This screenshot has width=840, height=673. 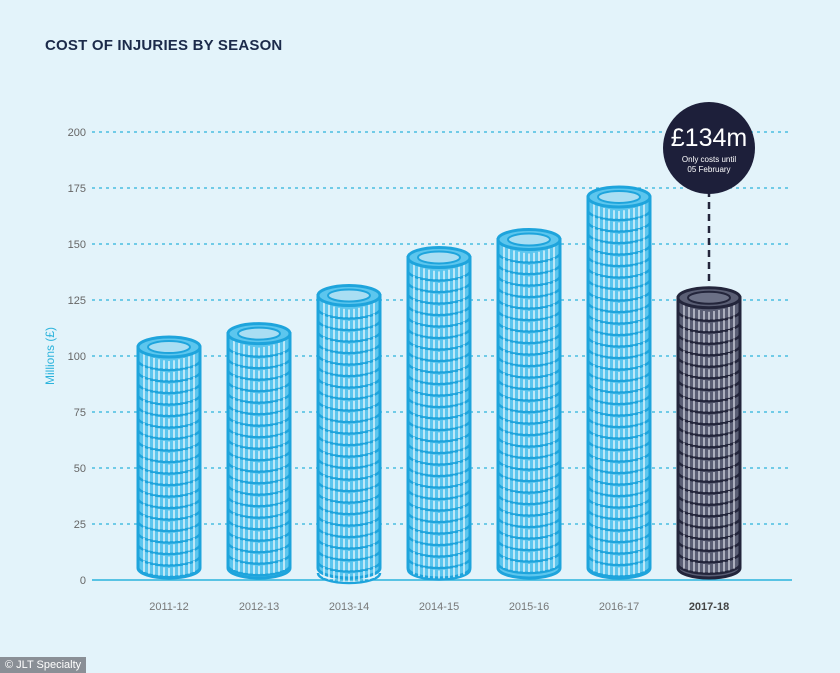 I want to click on y-axis-label: Millions (£), so click(x=50, y=356).